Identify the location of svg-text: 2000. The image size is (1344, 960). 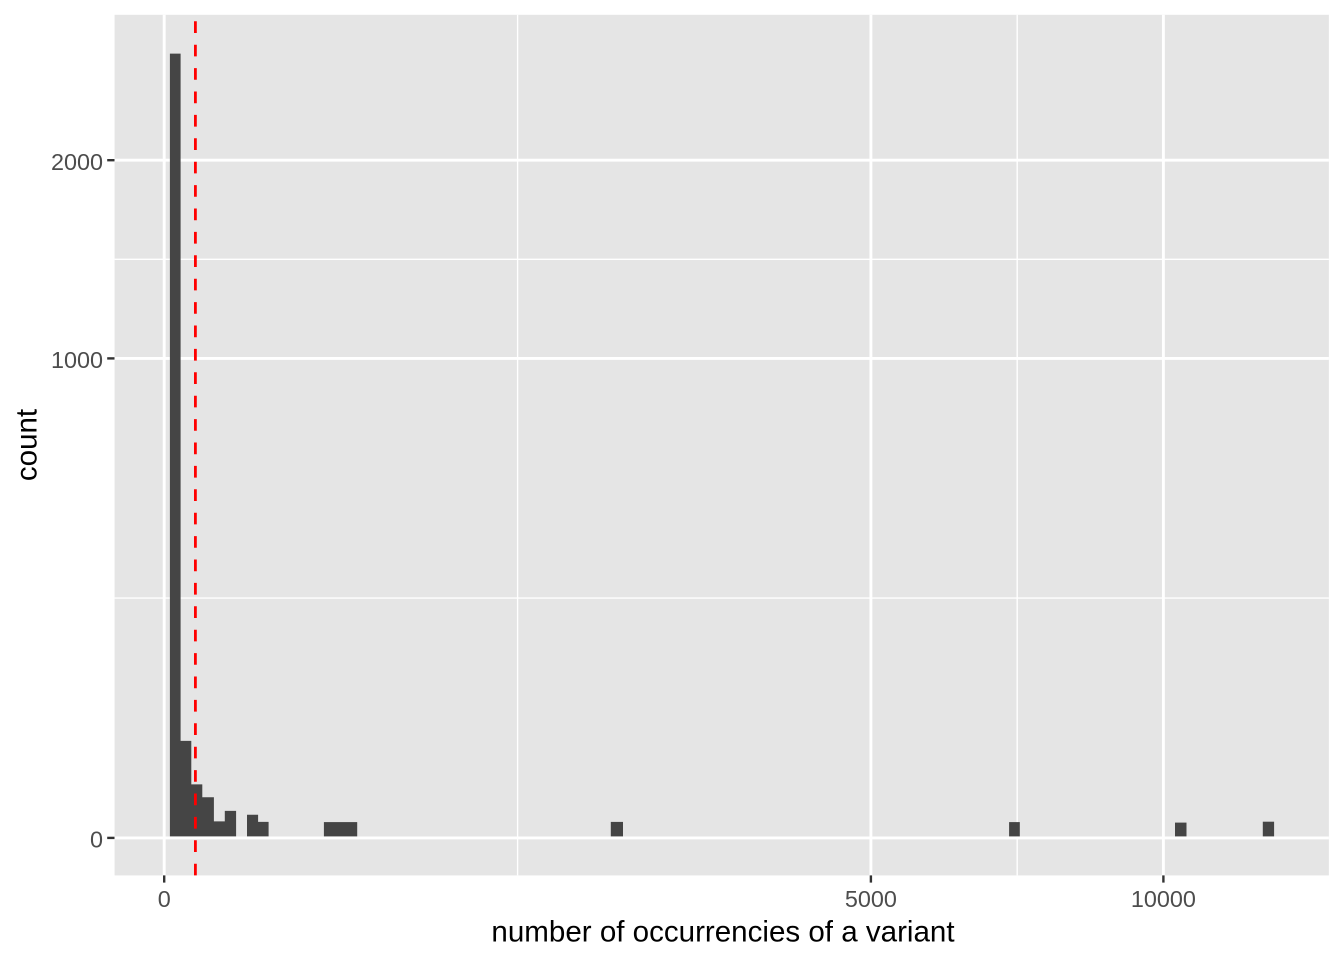
(77, 162).